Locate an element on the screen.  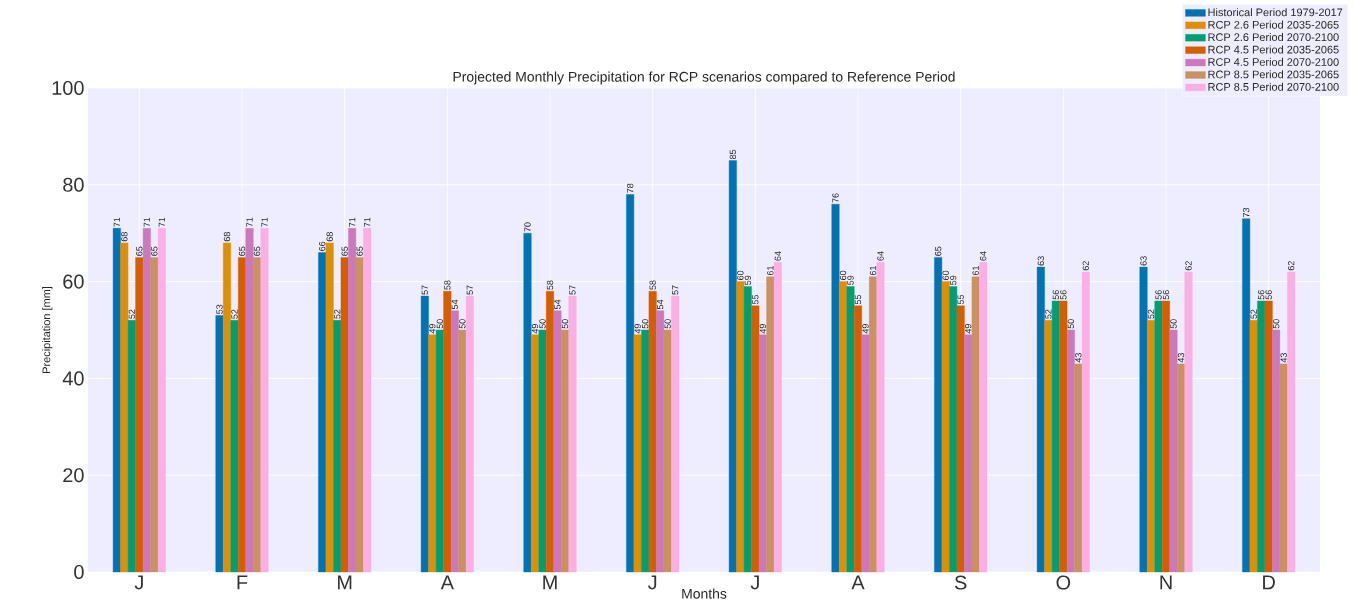
y-axis-title: Precipitation [mm] is located at coordinates (47, 329).